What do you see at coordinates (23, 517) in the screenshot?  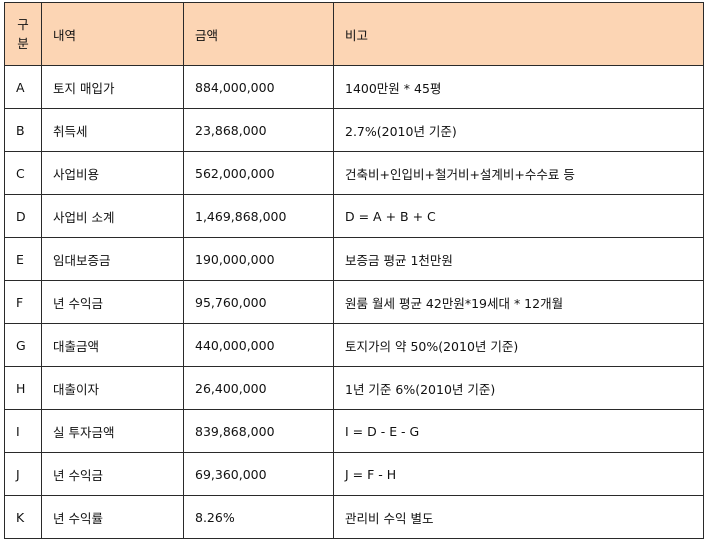 I see `row-code-cell: K` at bounding box center [23, 517].